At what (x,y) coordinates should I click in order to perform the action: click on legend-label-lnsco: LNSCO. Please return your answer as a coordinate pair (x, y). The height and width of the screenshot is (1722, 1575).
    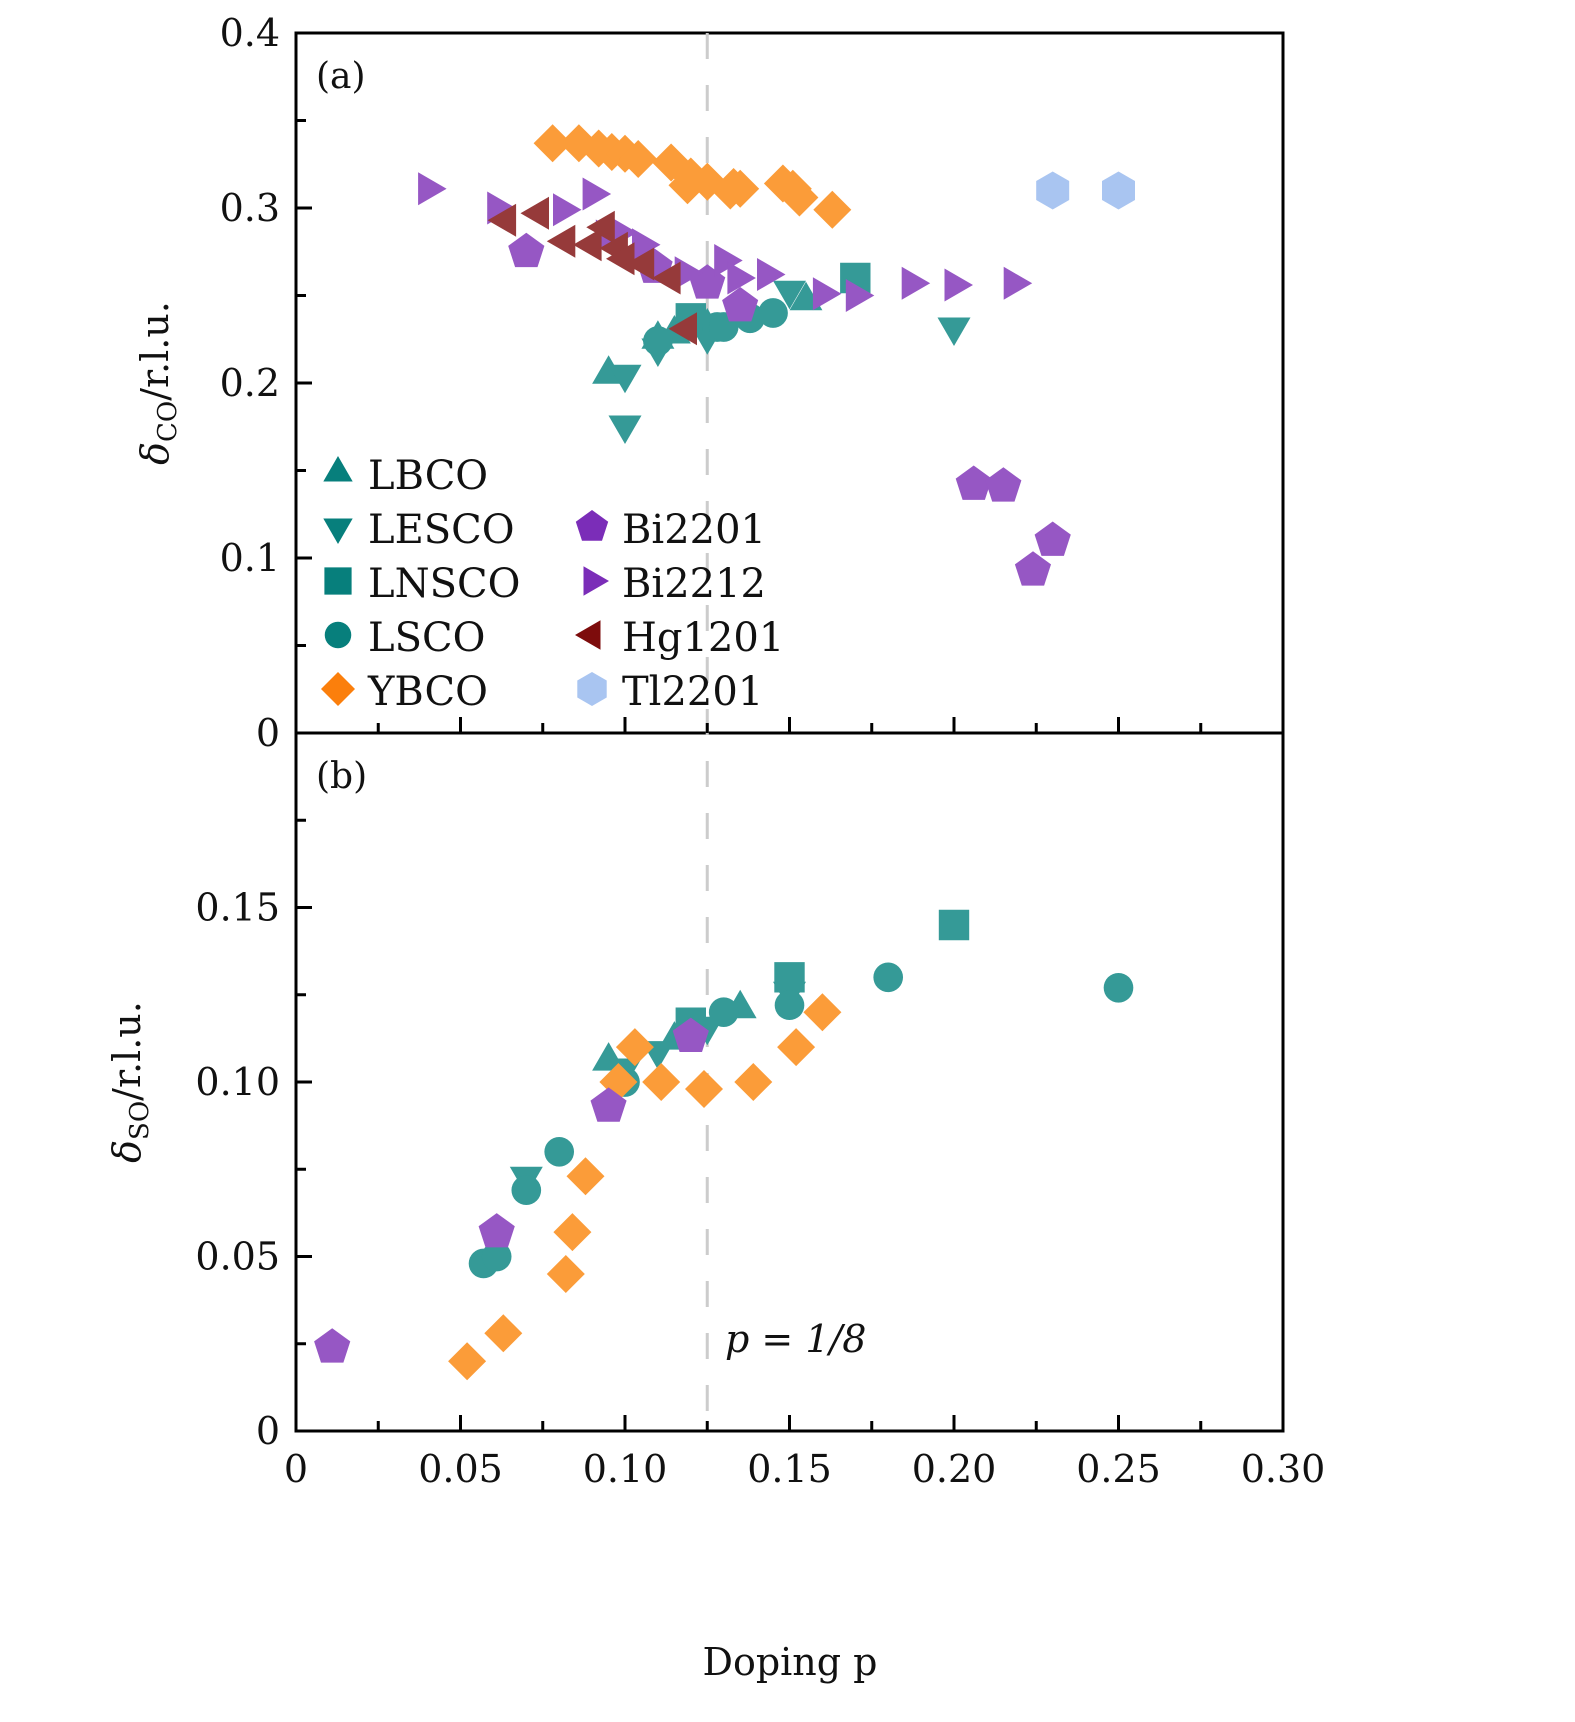
    Looking at the image, I should click on (444, 584).